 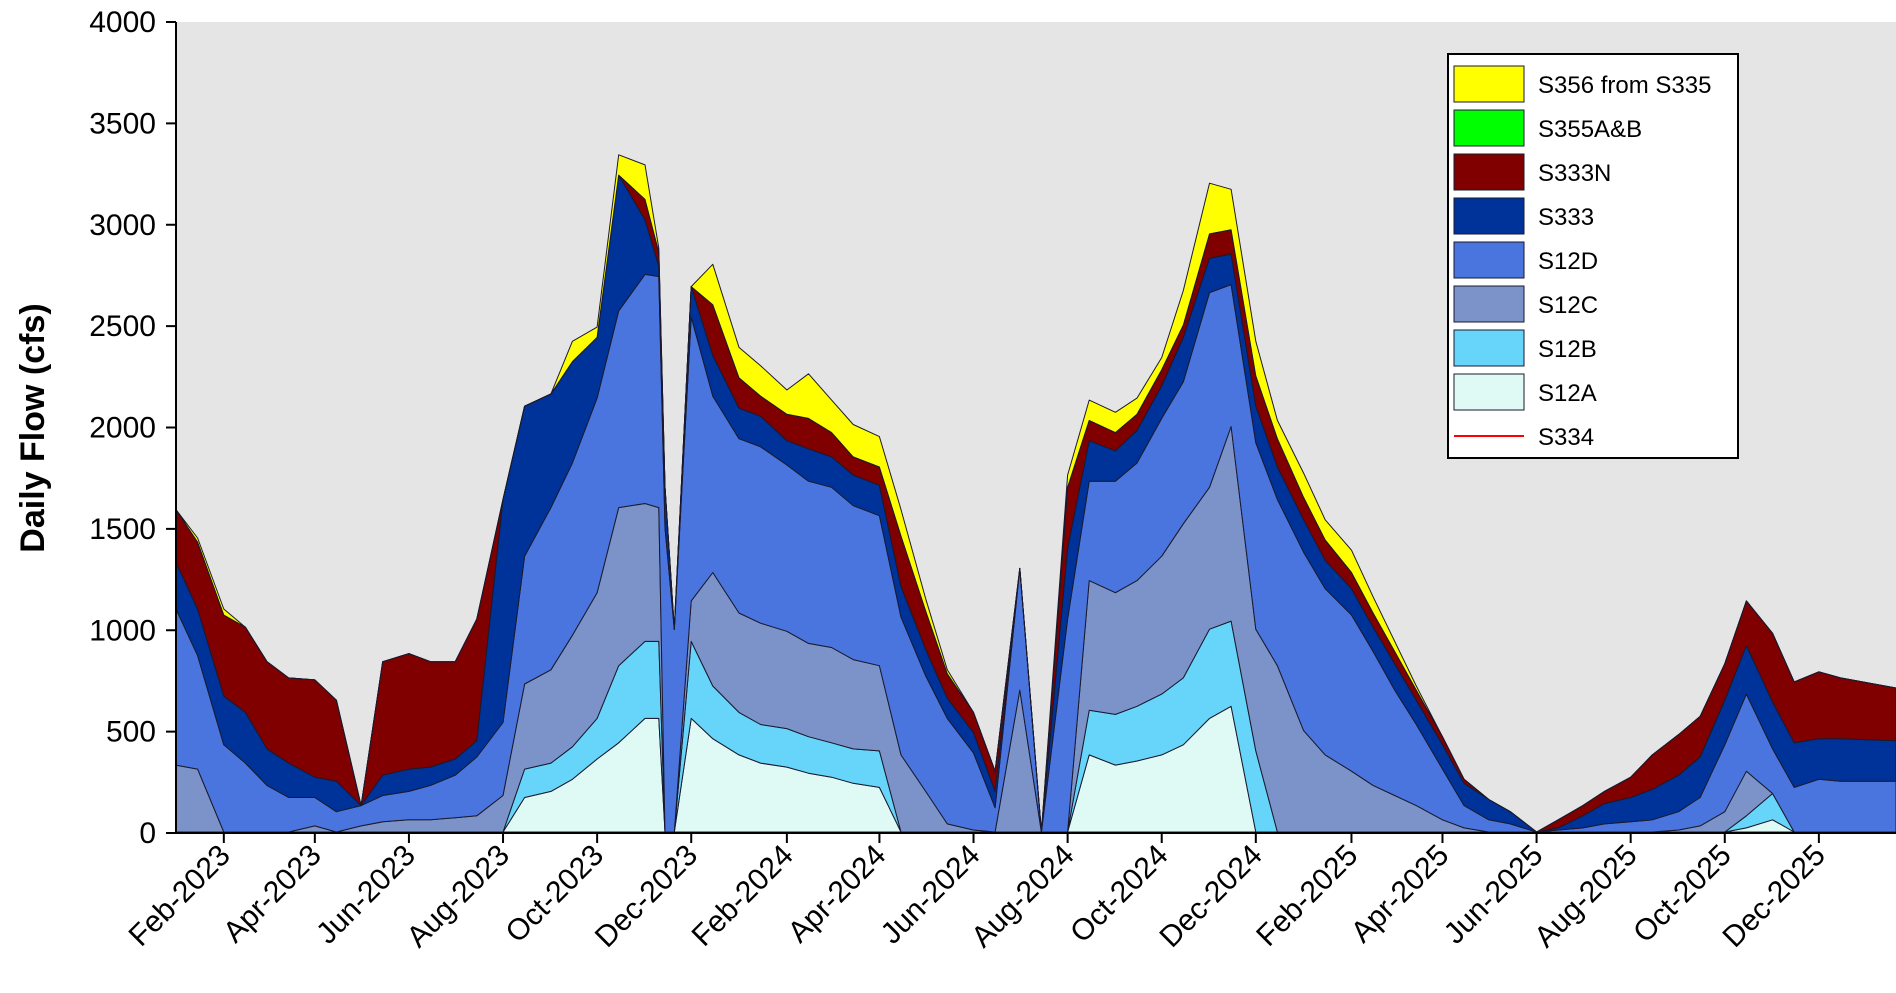 What do you see at coordinates (180, 896) in the screenshot?
I see `x-tick-label: Feb-2023` at bounding box center [180, 896].